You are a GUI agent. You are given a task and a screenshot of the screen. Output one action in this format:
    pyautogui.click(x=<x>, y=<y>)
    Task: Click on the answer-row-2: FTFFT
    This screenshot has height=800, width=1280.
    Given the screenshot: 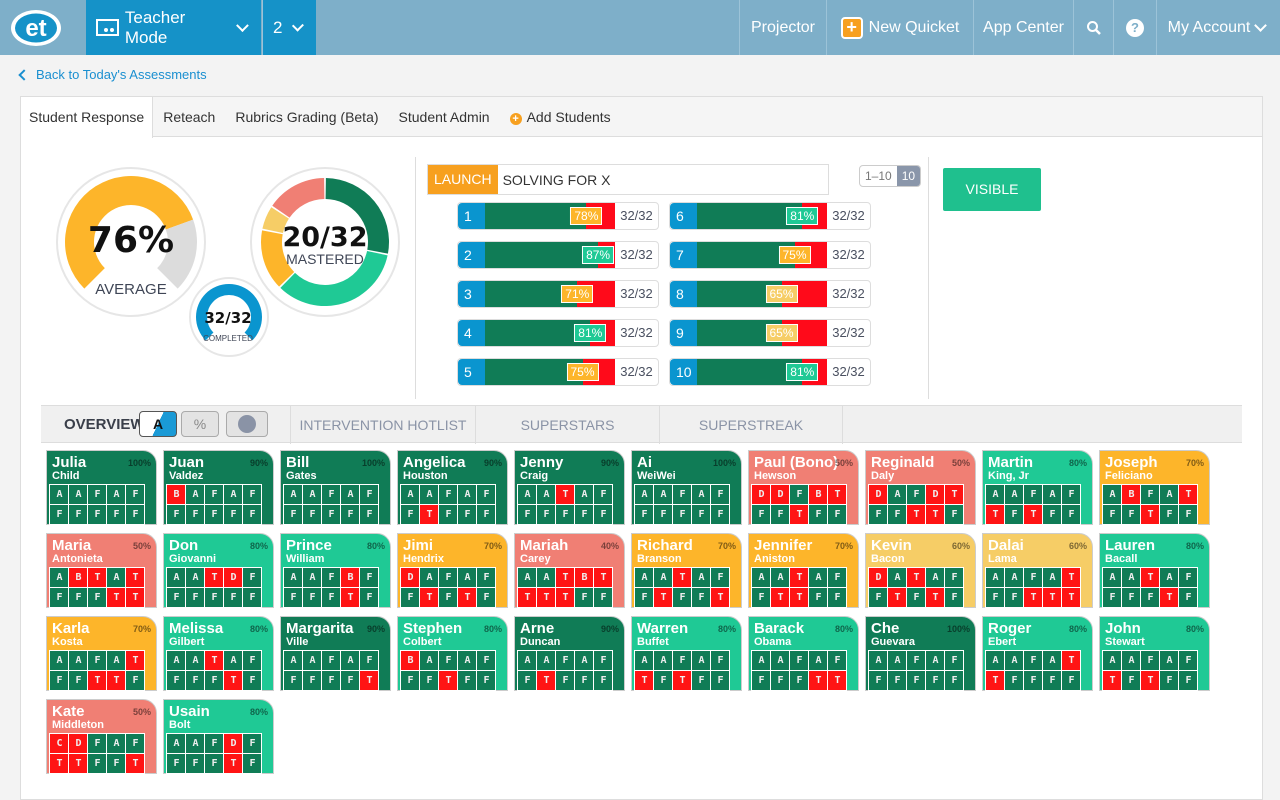 What is the action you would take?
    pyautogui.click(x=682, y=598)
    